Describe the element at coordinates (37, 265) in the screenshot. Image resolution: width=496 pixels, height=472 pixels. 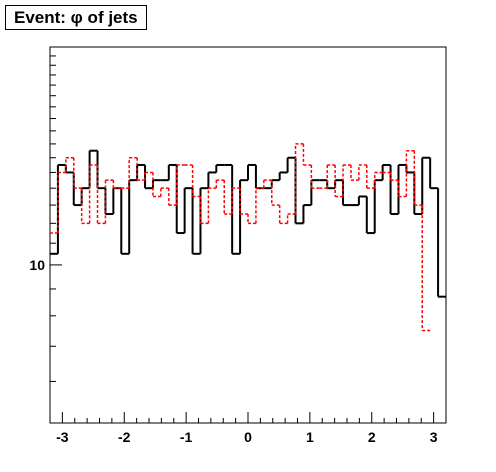
I see `y-tick-label: 10` at that location.